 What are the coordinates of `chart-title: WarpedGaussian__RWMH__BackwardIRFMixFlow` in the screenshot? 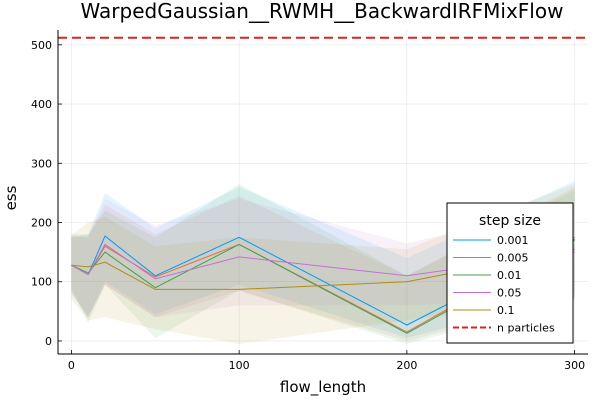 It's located at (322, 11).